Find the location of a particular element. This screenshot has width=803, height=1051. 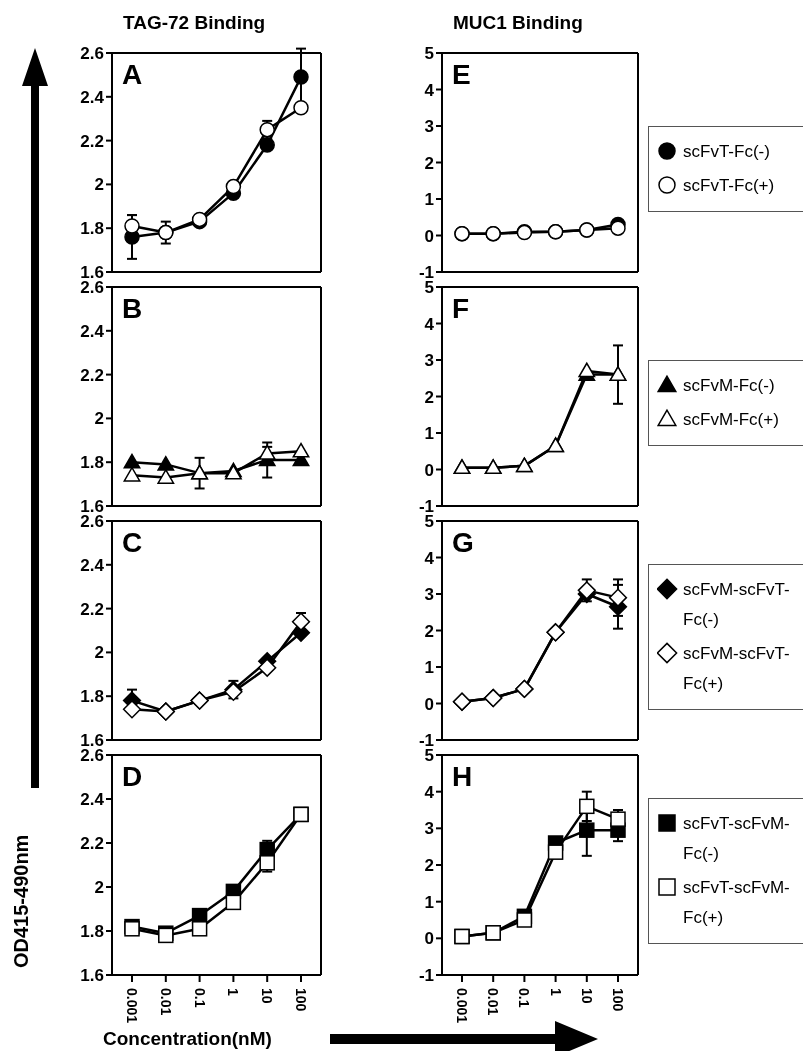

annotation: F is located at coordinates (461, 308).